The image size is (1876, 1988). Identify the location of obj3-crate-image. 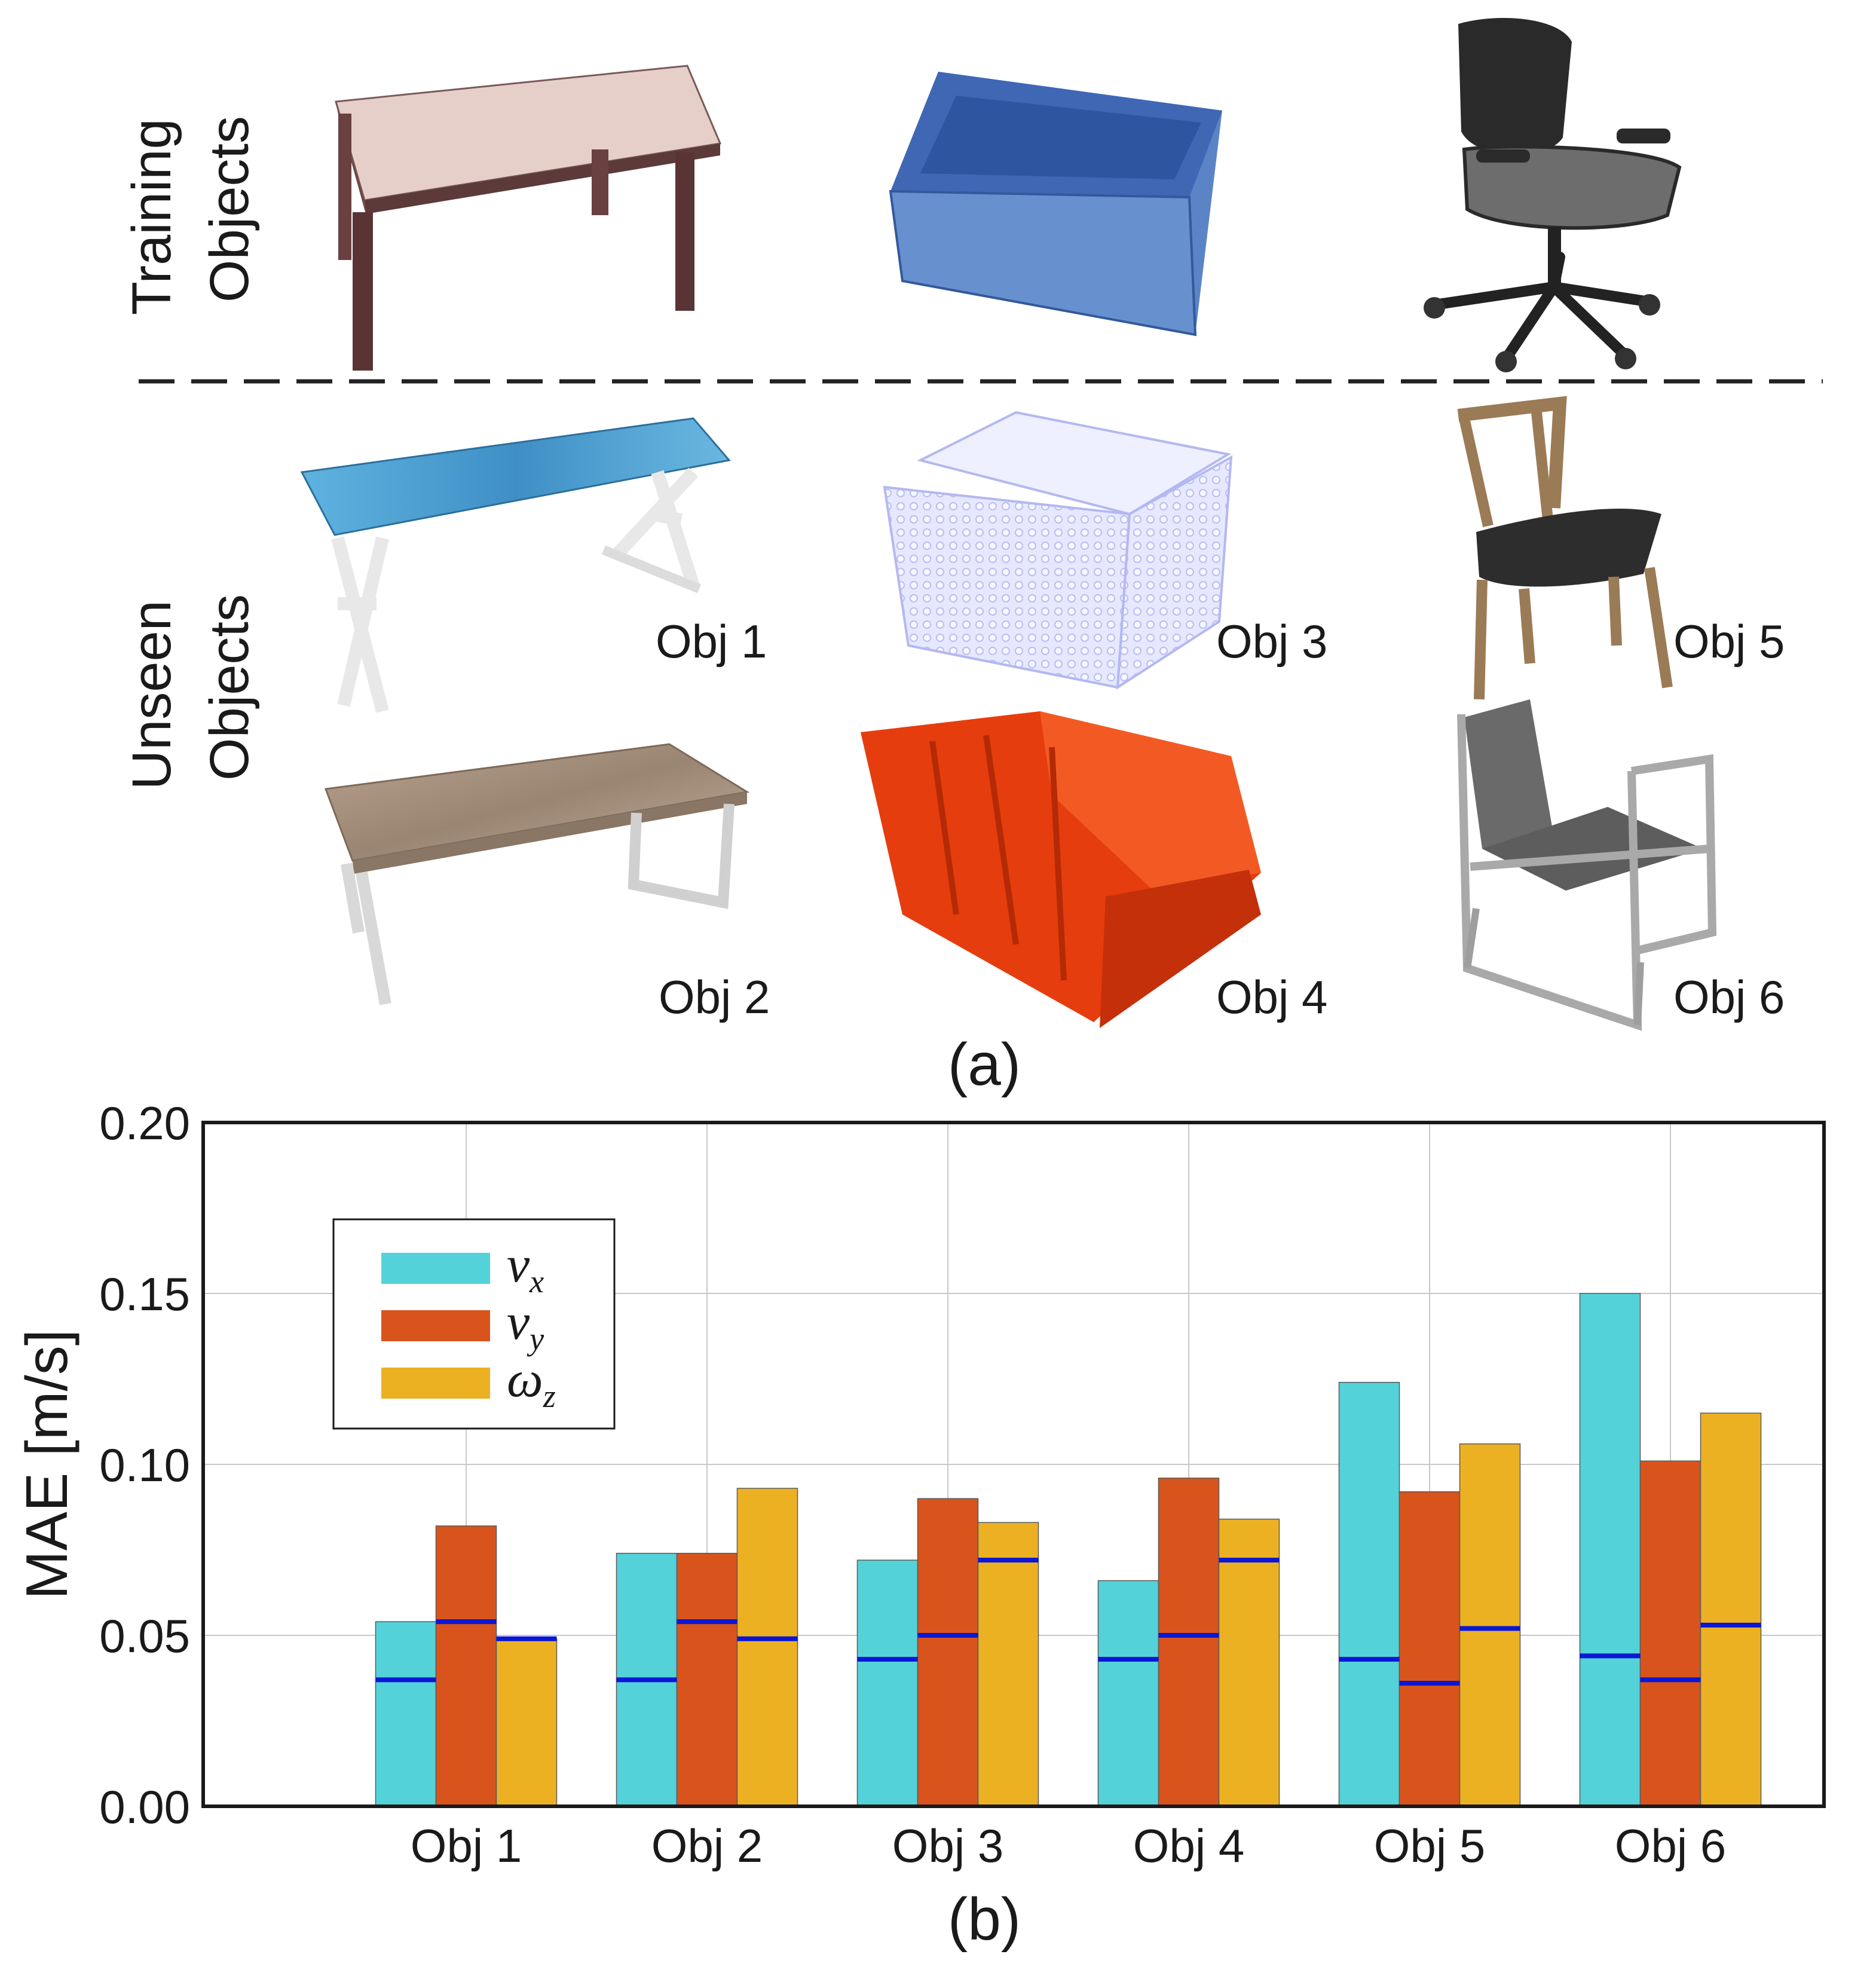
(1058, 550).